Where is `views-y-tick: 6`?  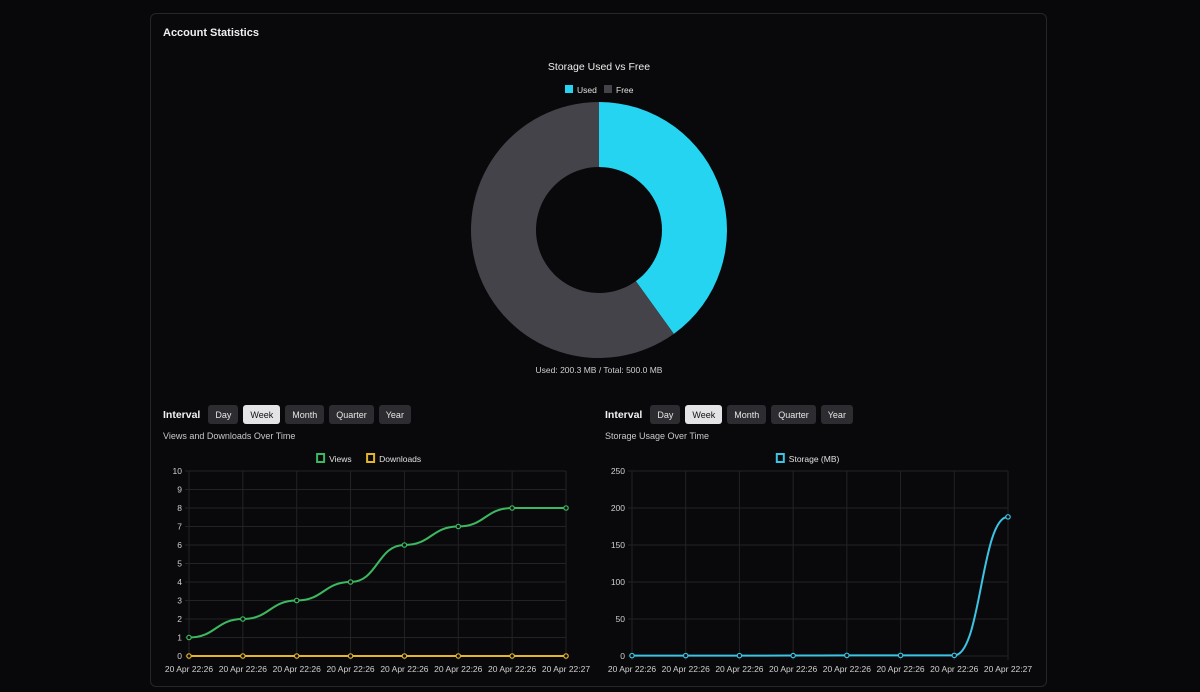
views-y-tick: 6 is located at coordinates (179, 545).